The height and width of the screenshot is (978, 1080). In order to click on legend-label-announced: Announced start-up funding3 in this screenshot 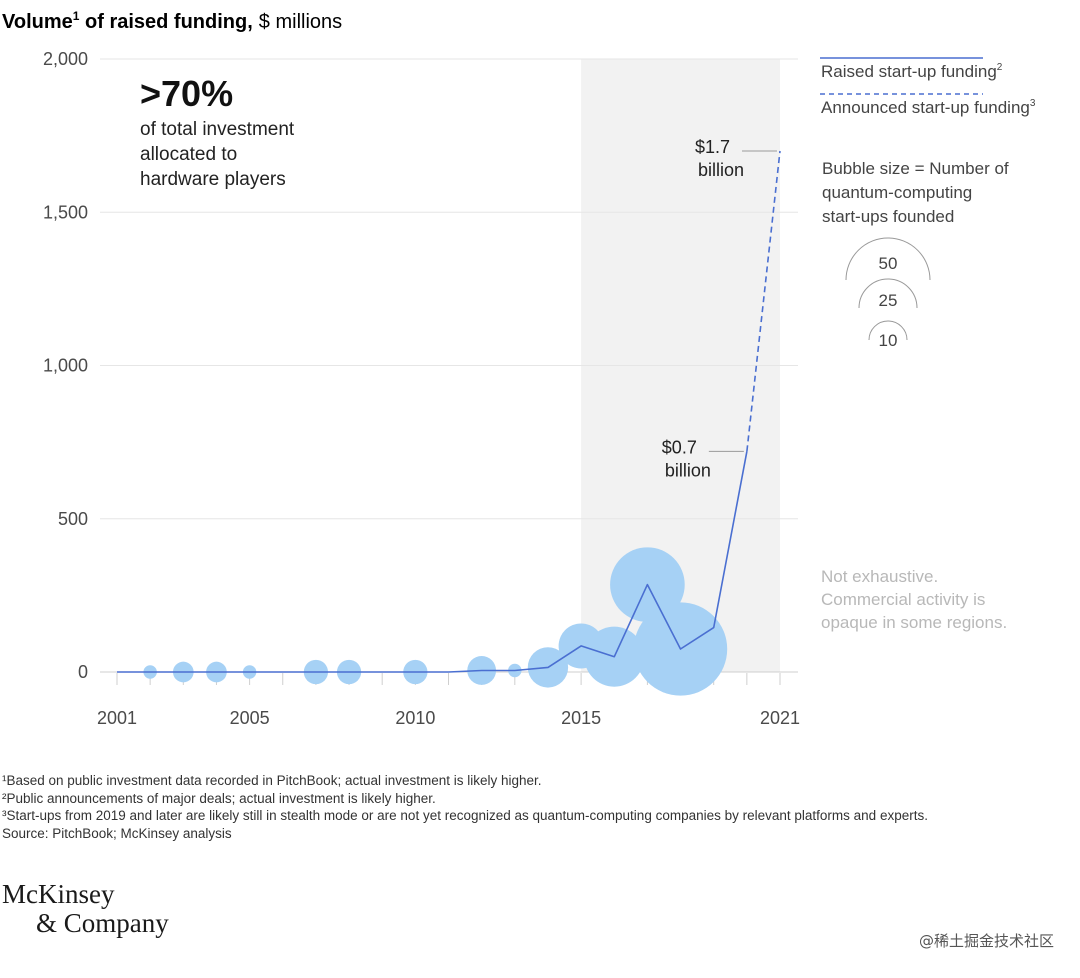, I will do `click(928, 107)`.